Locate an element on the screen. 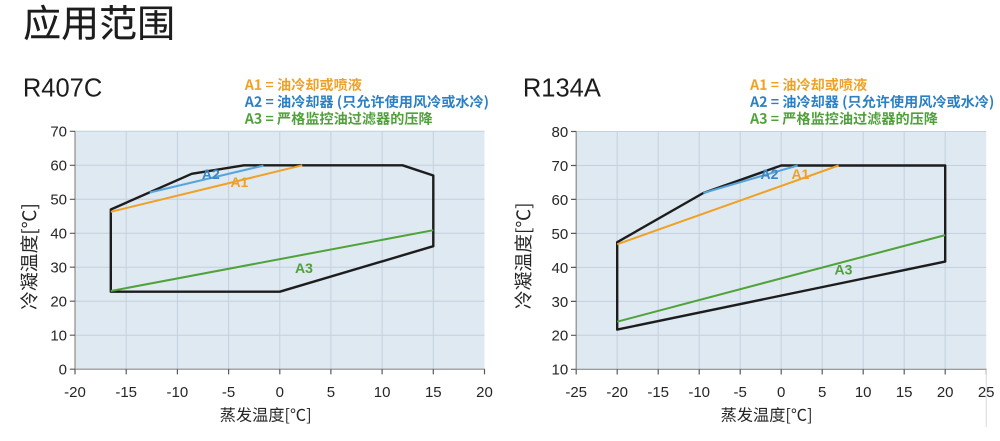 The width and height of the screenshot is (1000, 441). svg-text: R134A is located at coordinates (562, 89).